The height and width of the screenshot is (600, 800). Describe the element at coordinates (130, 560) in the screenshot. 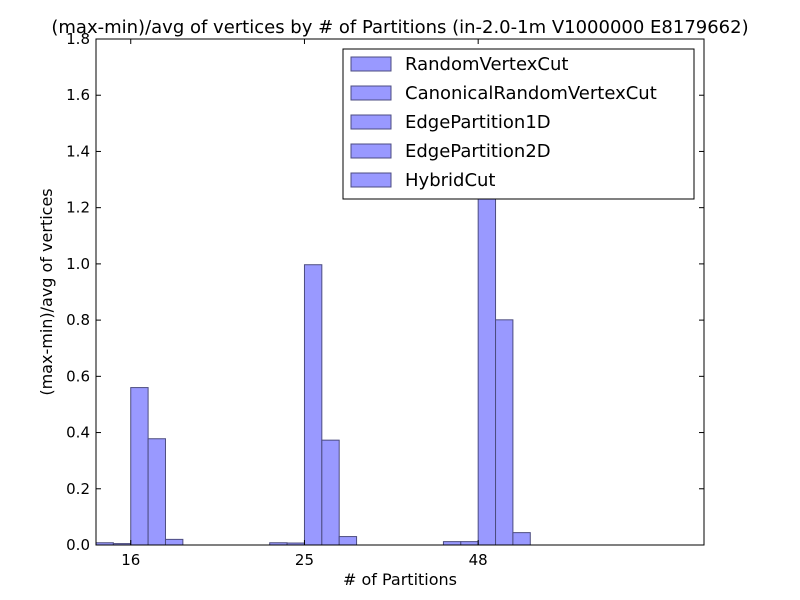

I see `x-tick-label: 16` at that location.